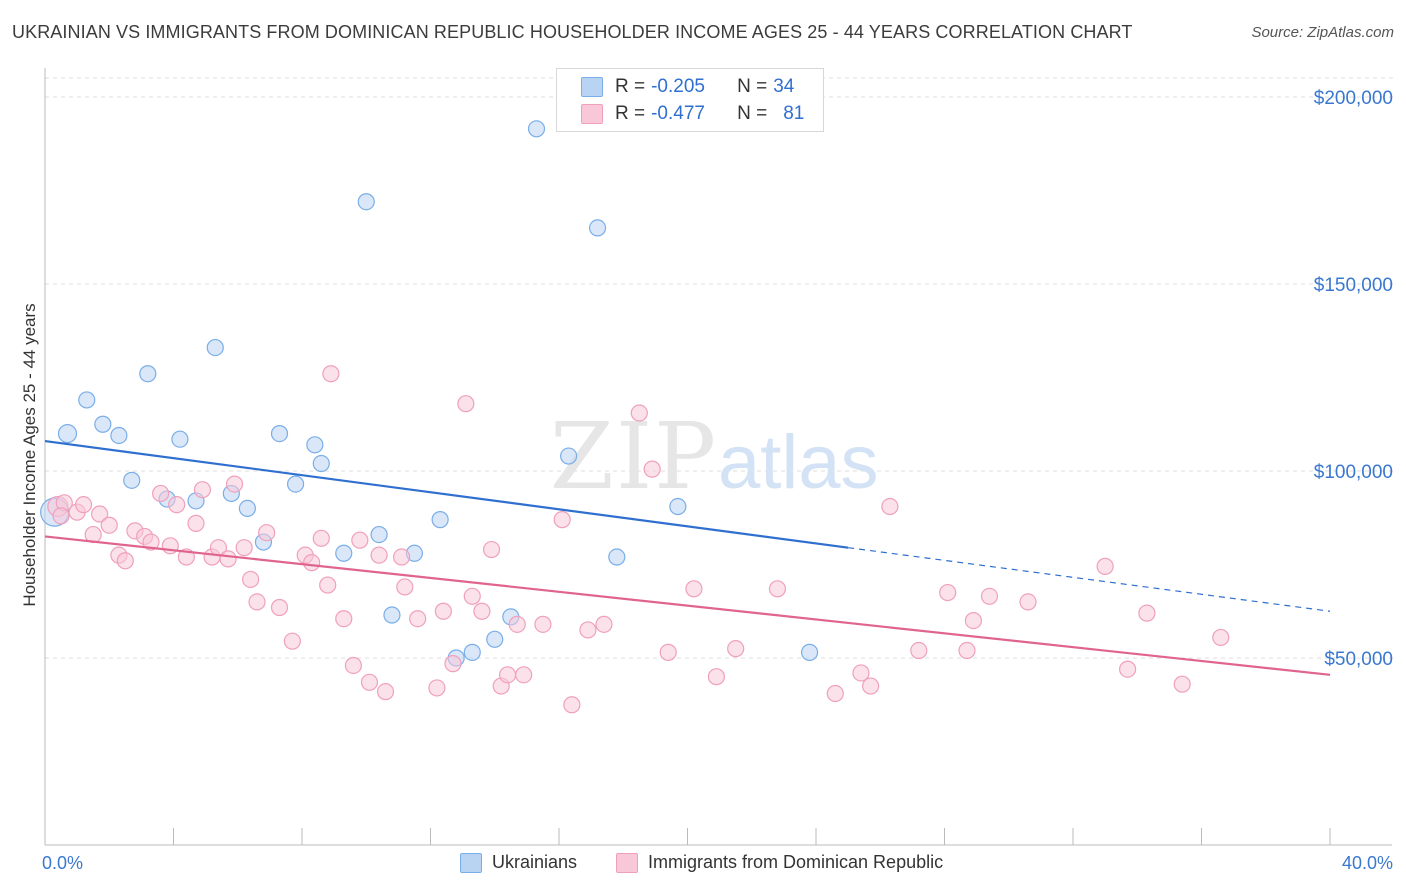 This screenshot has width=1406, height=892. What do you see at coordinates (687, 605) in the screenshot?
I see `trend-line-dominican` at bounding box center [687, 605].